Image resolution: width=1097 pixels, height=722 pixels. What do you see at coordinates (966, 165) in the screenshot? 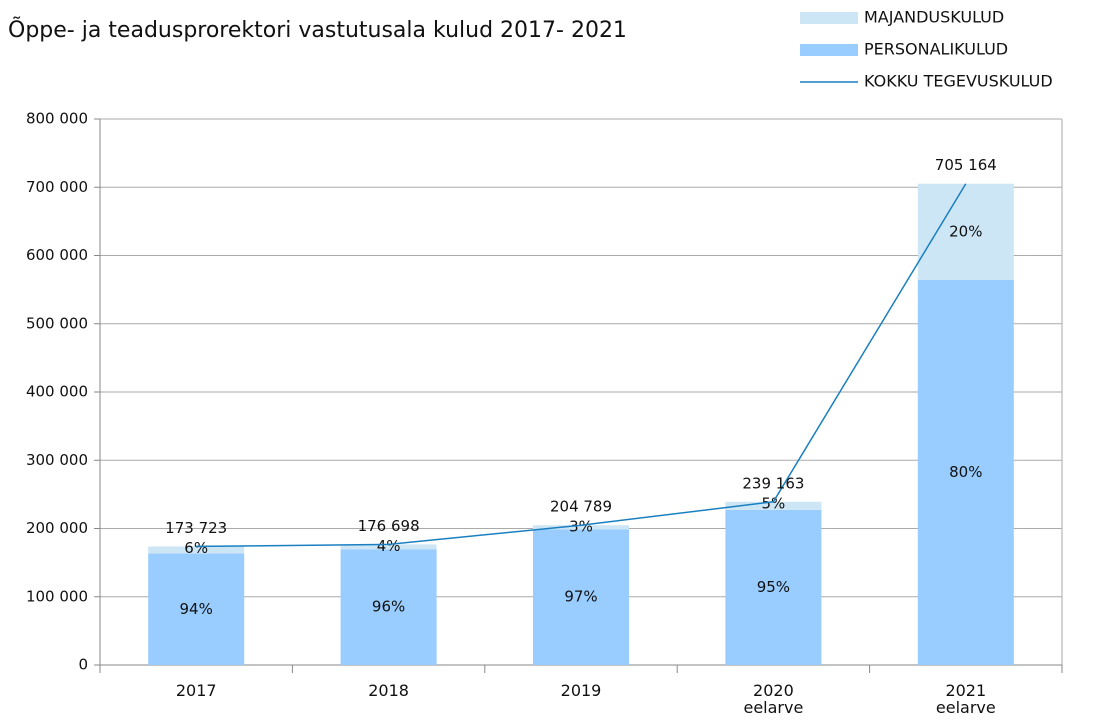
I see `line-label: 705 164` at bounding box center [966, 165].